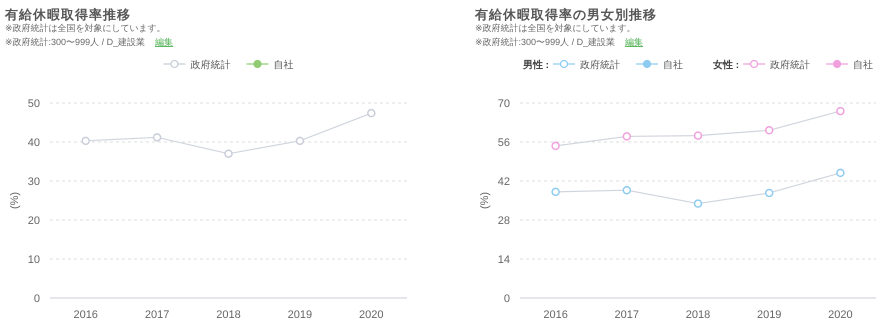 This screenshot has width=885, height=333. Describe the element at coordinates (565, 14) in the screenshot. I see `chart-title: 有給休暇取得率の男女別推移` at that location.